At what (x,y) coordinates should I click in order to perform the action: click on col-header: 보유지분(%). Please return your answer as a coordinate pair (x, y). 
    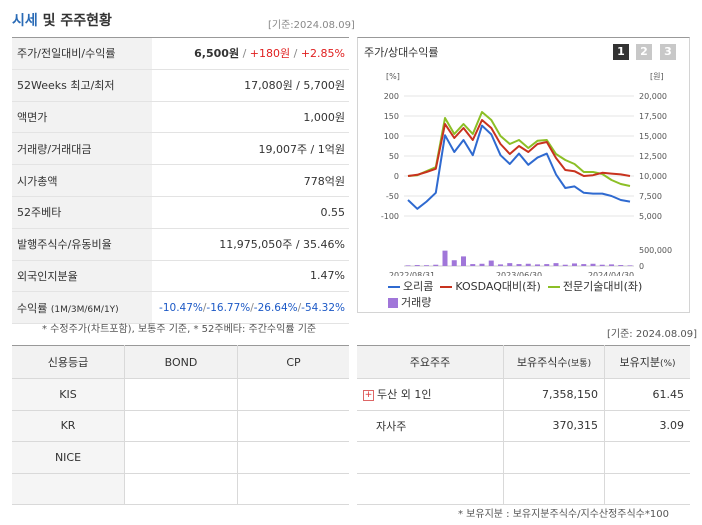
    Looking at the image, I should click on (647, 362).